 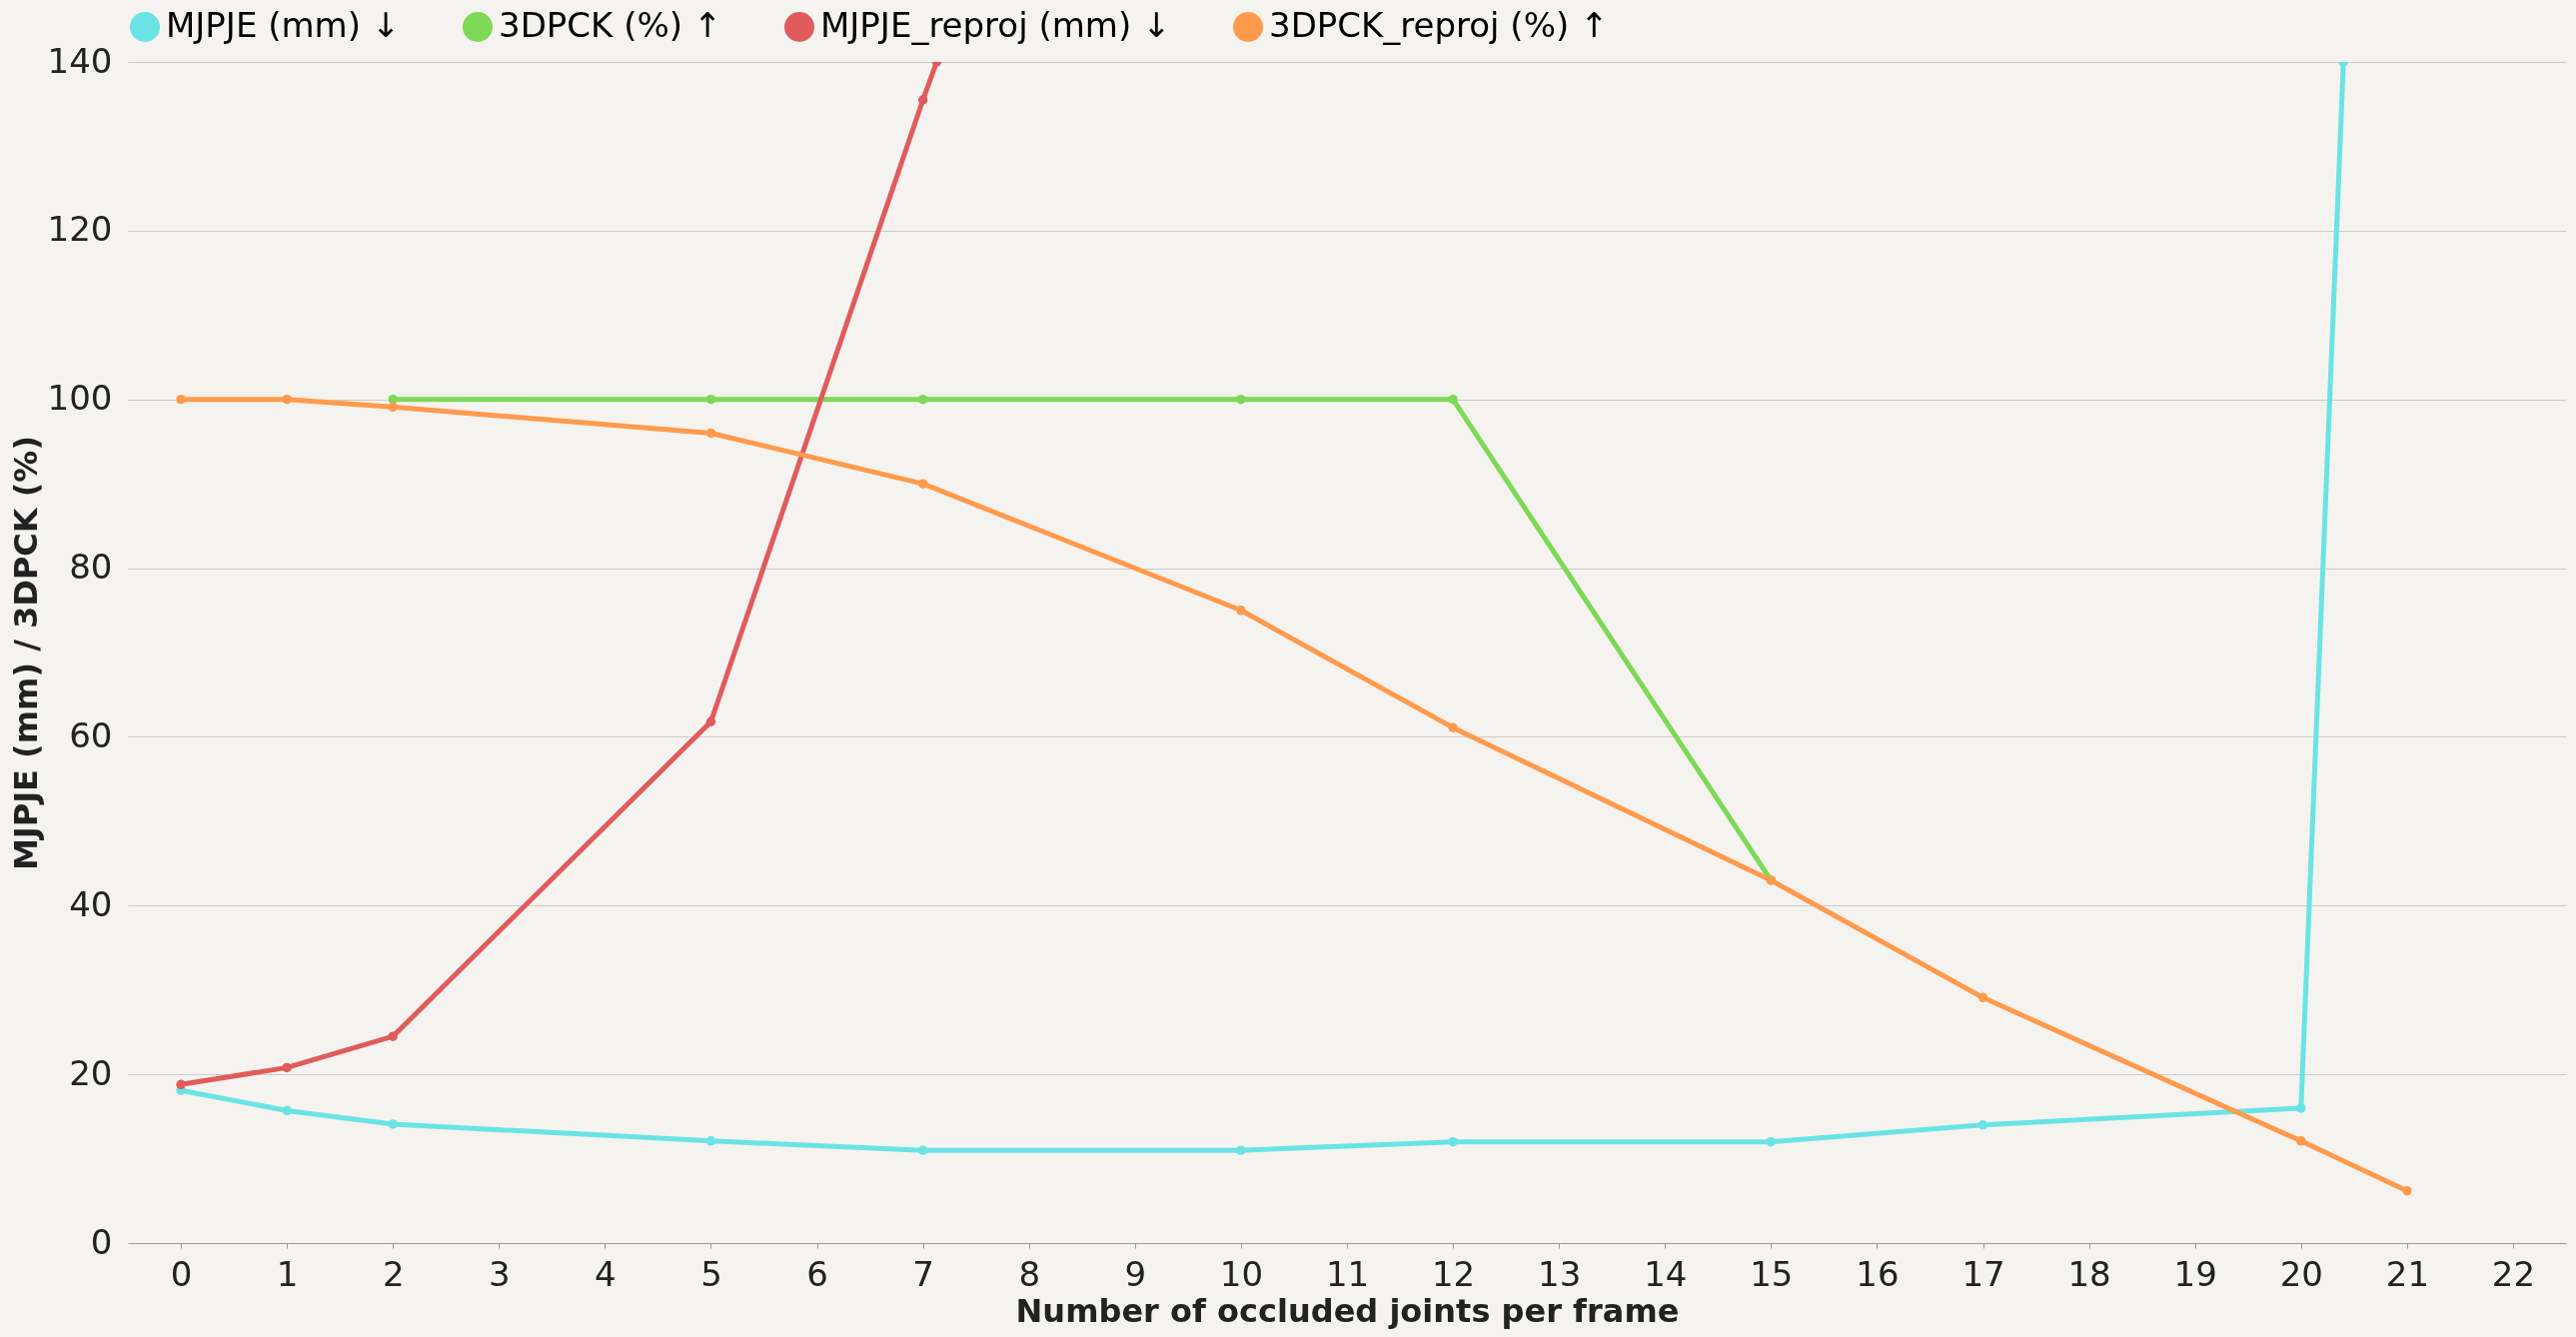 I want to click on x-tick-label: 3, so click(x=499, y=1273).